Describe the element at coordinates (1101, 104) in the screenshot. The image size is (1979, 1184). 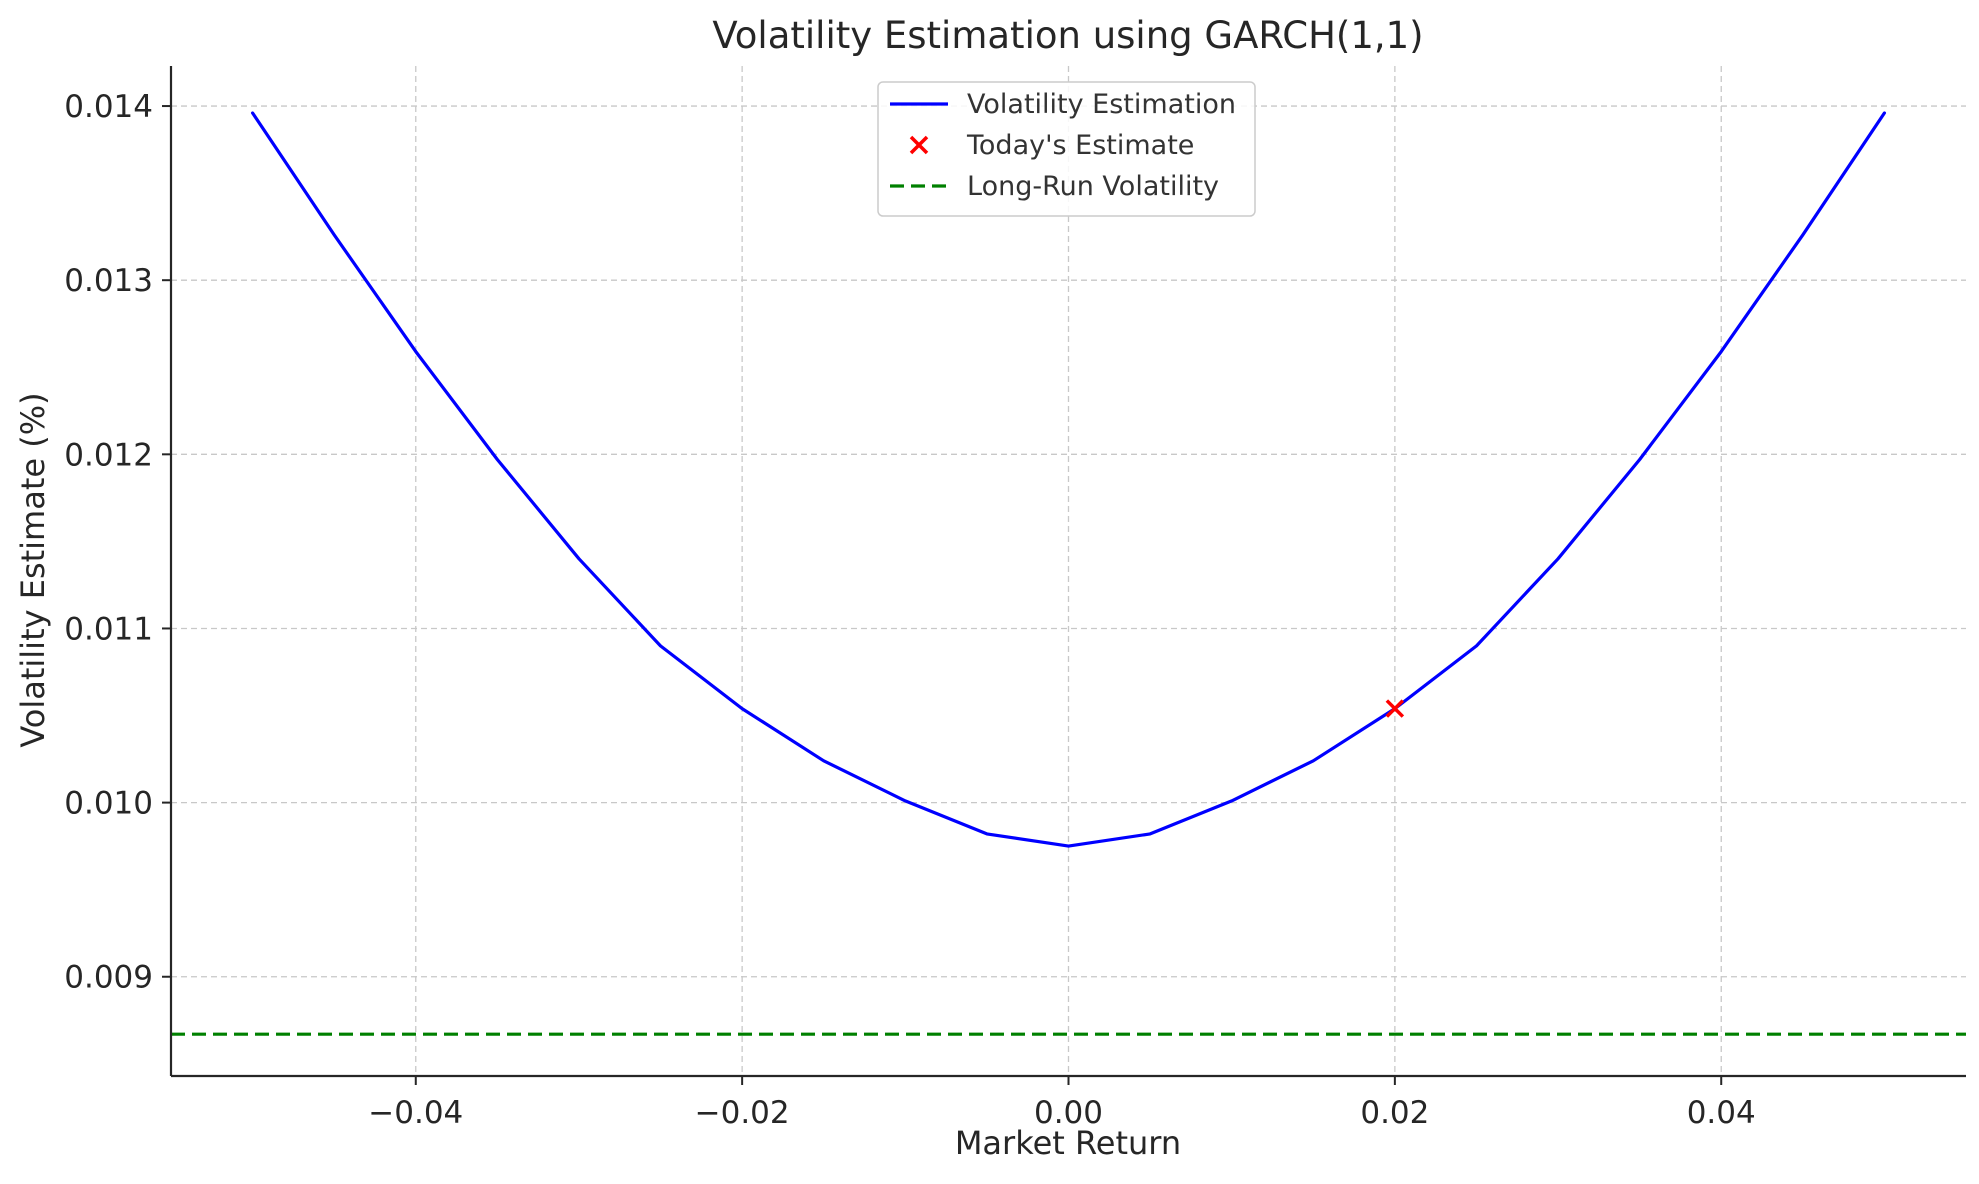
I see `legend-entry-label: Volatility Estimation` at that location.